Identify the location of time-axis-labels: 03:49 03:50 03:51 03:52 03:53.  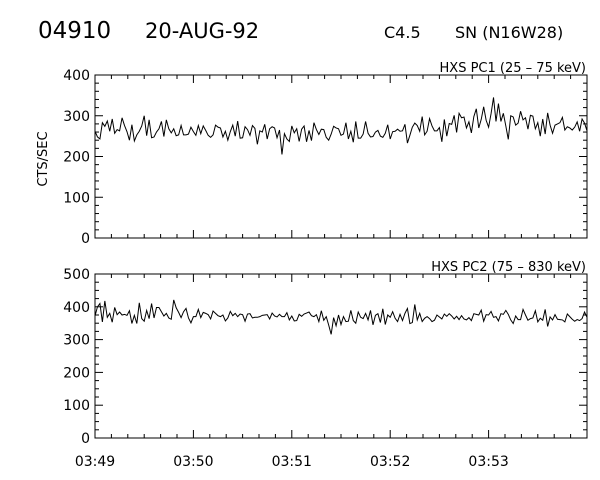
(292, 462).